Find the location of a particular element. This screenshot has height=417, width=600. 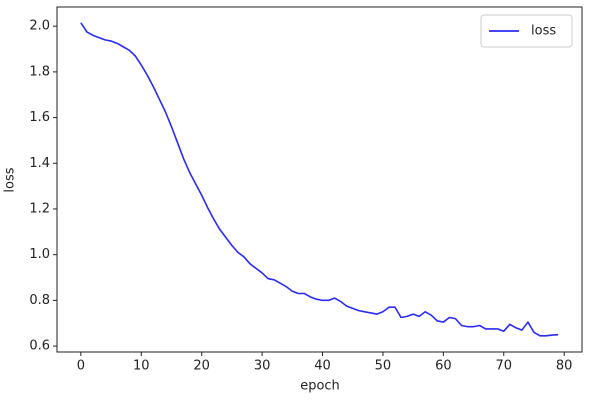

y-tick-label: 1.8 is located at coordinates (39, 71).